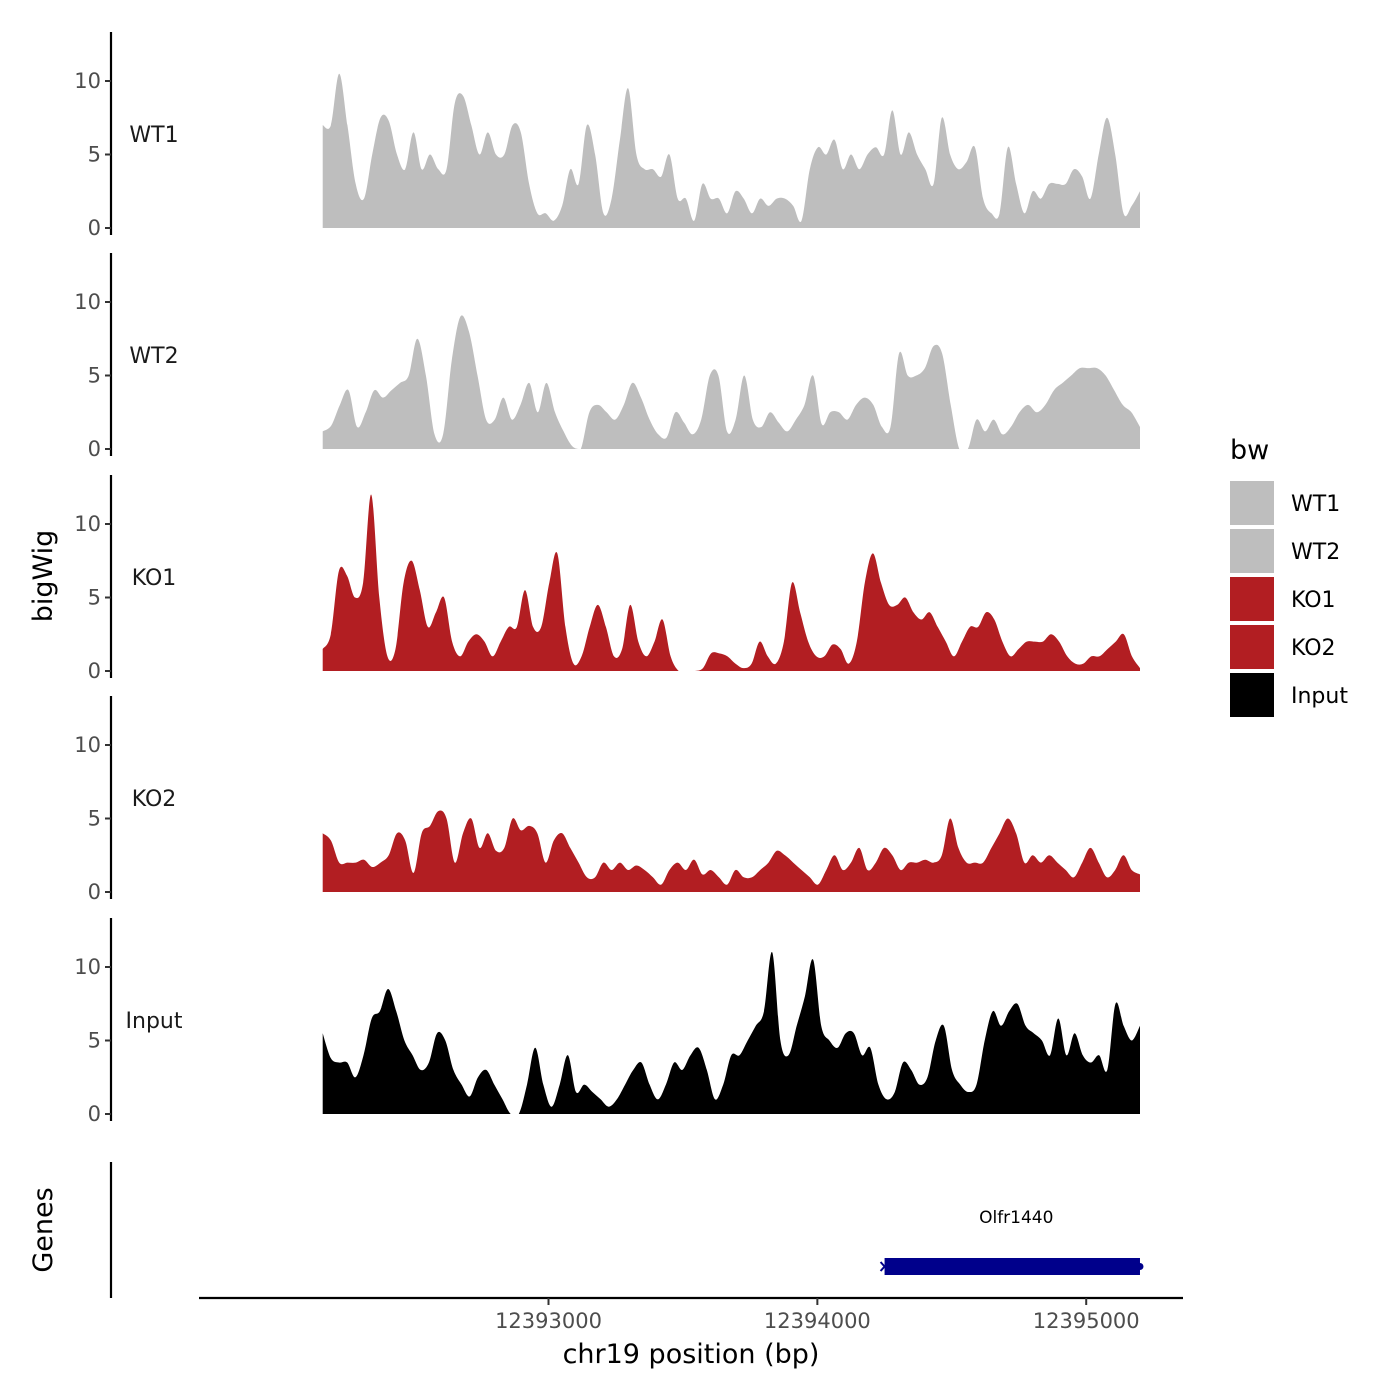 This screenshot has width=1400, height=1400. What do you see at coordinates (1289, 576) in the screenshot?
I see `legend: bw WT1 WT2 KO1 KO2 Input` at bounding box center [1289, 576].